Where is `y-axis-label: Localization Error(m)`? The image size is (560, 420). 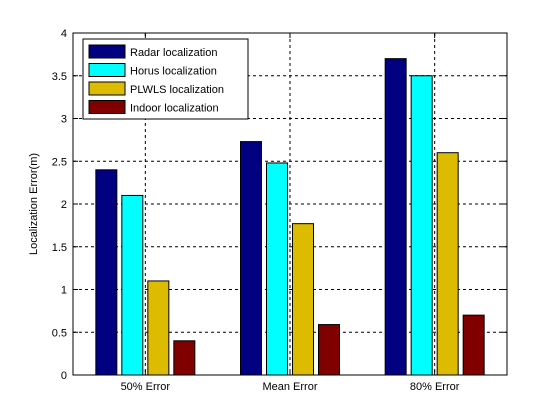 y-axis-label: Localization Error(m) is located at coordinates (34, 204).